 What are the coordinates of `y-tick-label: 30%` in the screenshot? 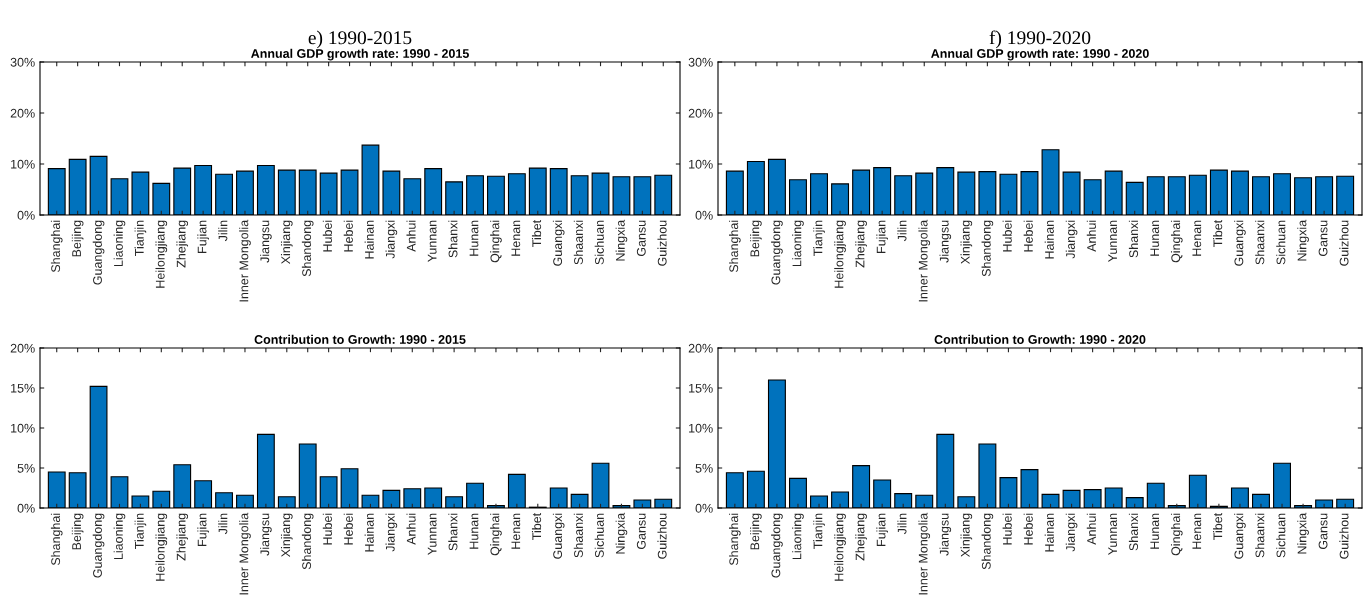 It's located at (700, 62).